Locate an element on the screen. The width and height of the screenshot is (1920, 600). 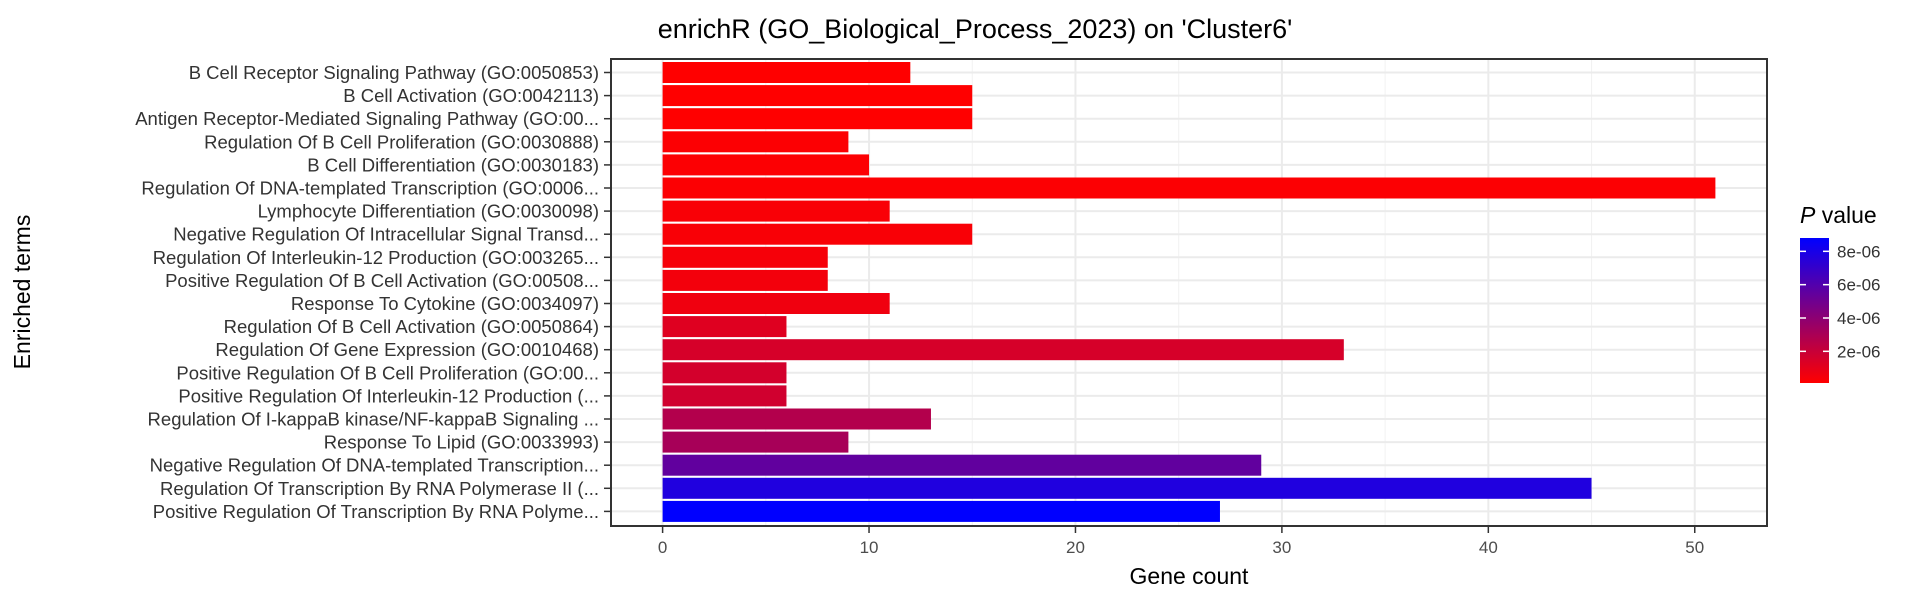
legend-title: P value is located at coordinates (1838, 215).